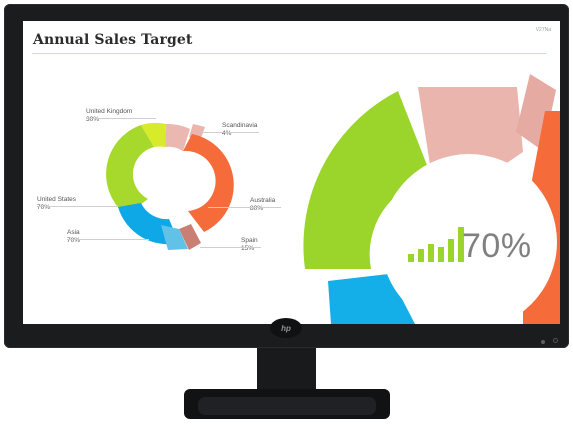  What do you see at coordinates (286, 371) in the screenshot?
I see `monitor-stand-neck` at bounding box center [286, 371].